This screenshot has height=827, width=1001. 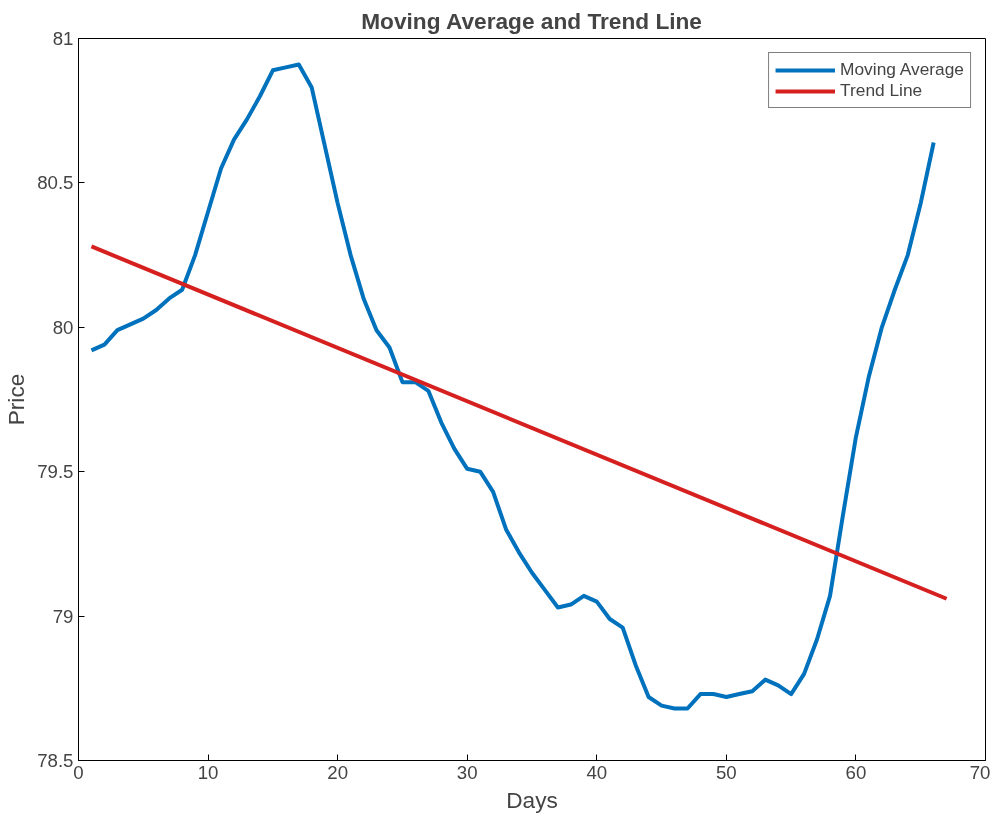 What do you see at coordinates (63, 38) in the screenshot?
I see `y-tick-label: 81` at bounding box center [63, 38].